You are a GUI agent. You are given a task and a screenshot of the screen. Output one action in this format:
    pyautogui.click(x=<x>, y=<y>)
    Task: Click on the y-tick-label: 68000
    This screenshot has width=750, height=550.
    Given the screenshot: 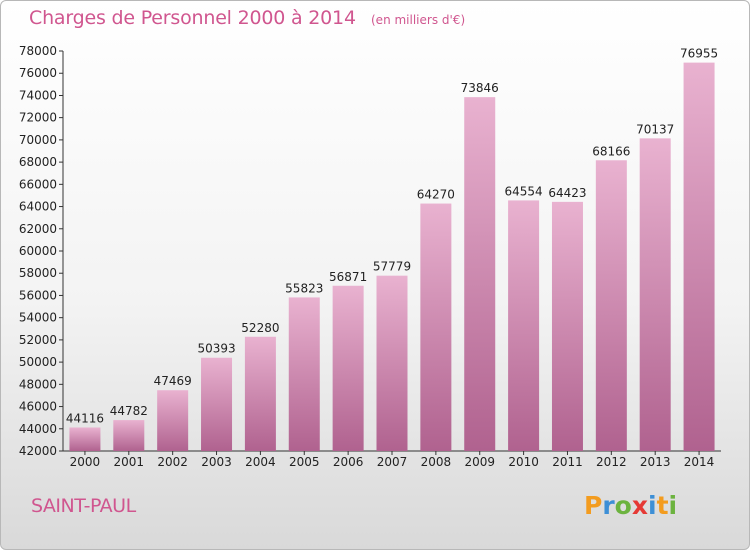 What is the action you would take?
    pyautogui.click(x=38, y=162)
    